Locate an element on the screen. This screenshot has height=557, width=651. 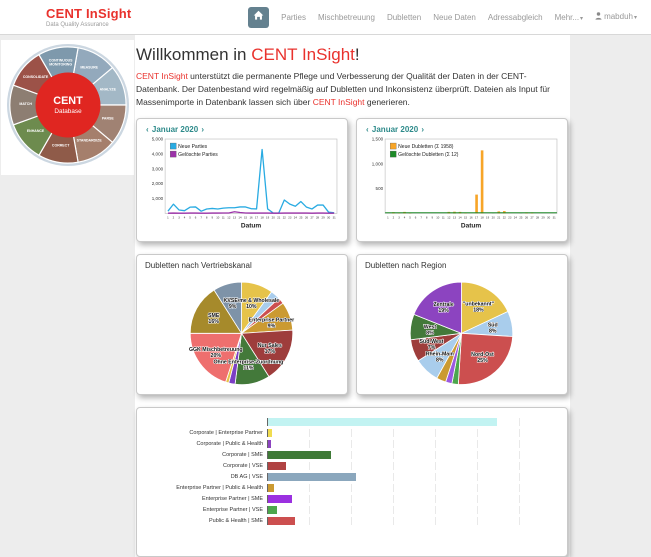
svg-text: 1,000 is located at coordinates (378, 163).